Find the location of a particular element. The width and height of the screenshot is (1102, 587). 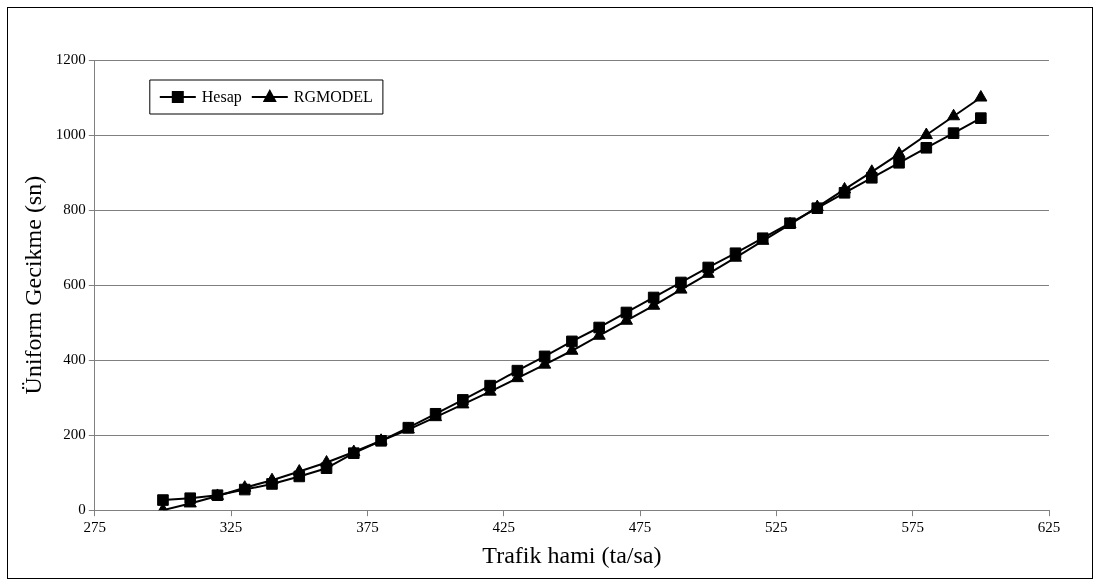

y-tick-label: 800 is located at coordinates (74, 209).